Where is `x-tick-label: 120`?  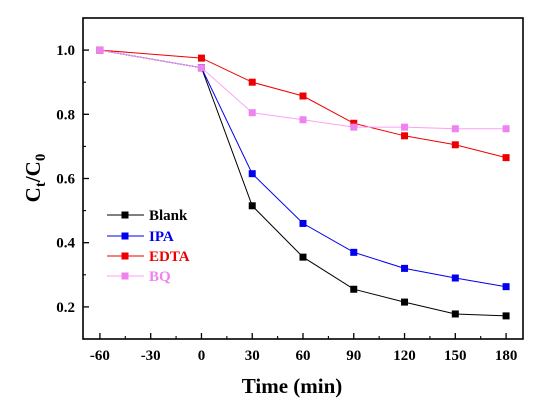
x-tick-label: 120 is located at coordinates (404, 356).